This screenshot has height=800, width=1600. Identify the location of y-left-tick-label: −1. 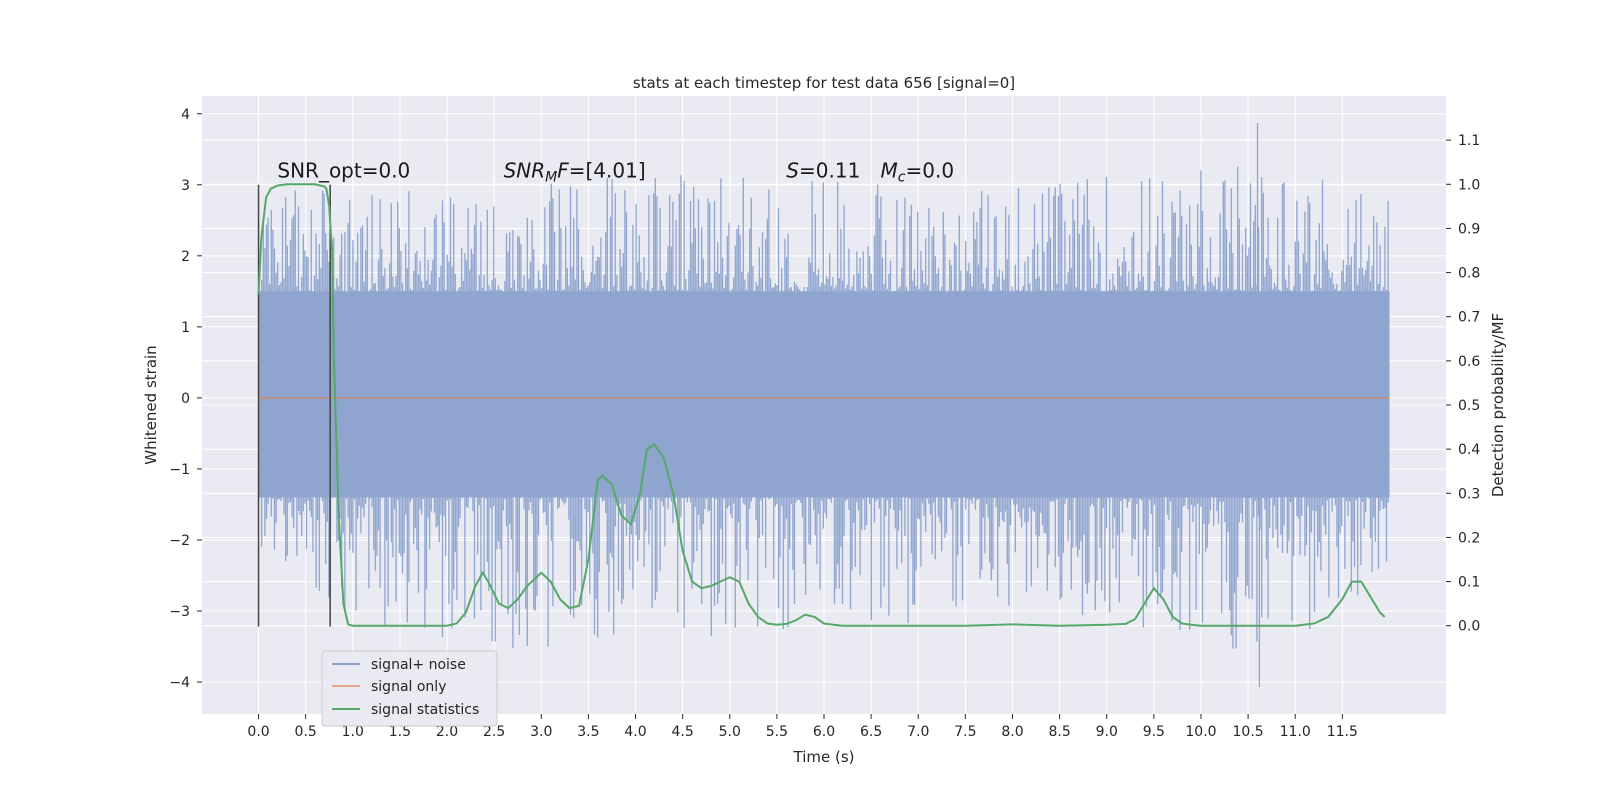
(179, 470).